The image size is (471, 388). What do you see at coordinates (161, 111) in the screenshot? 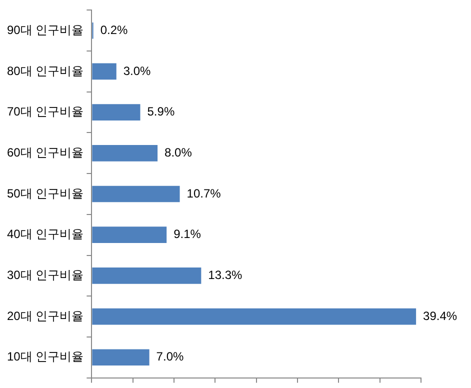
I see `data-label: 5.9%` at bounding box center [161, 111].